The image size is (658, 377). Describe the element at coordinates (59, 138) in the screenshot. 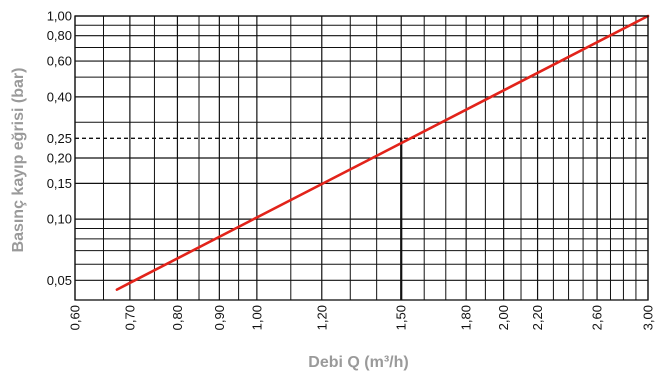

I see `y-tick-label: 0,25` at that location.